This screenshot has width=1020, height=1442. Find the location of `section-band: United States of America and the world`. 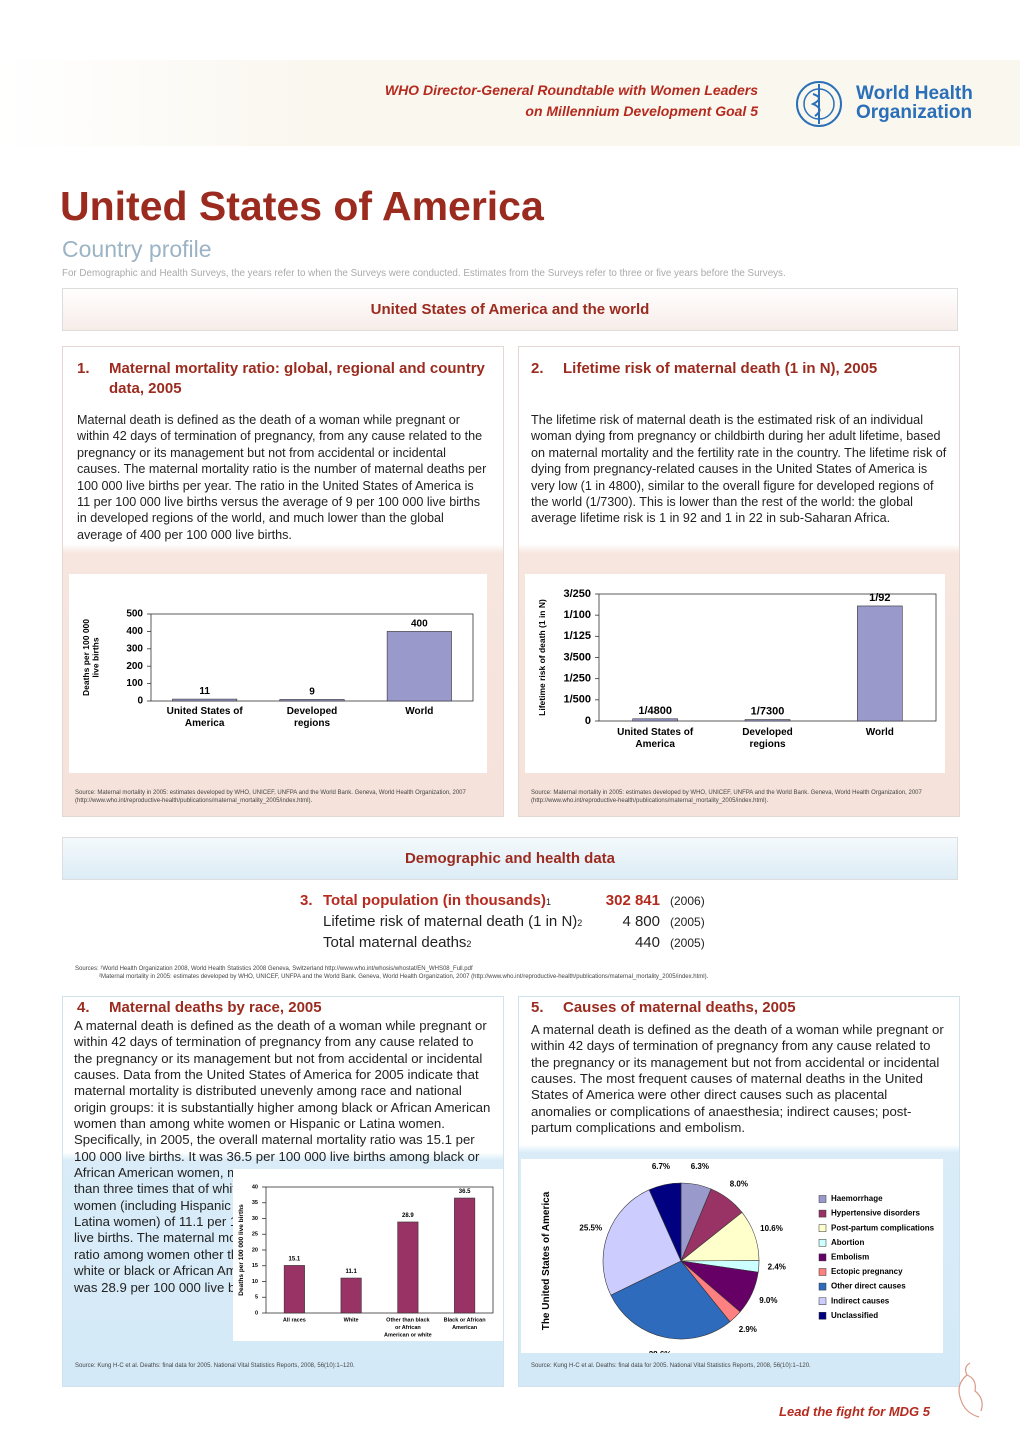

section-band: United States of America and the world is located at coordinates (510, 309).